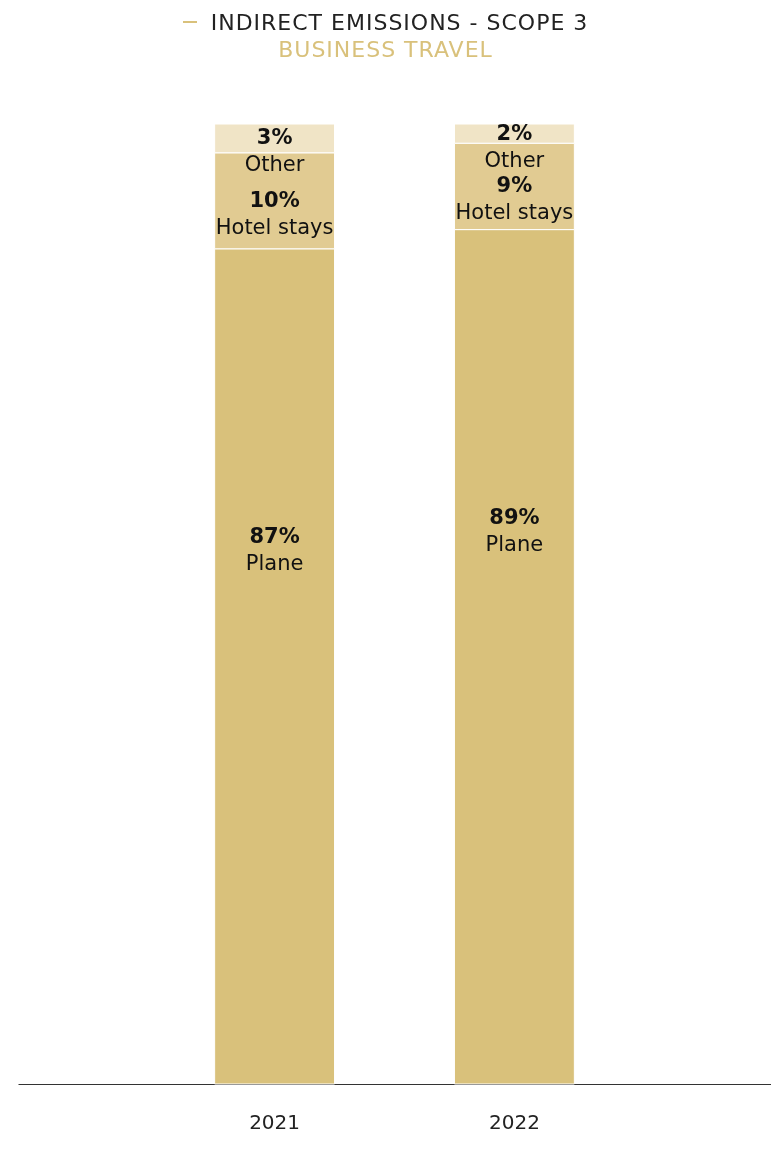 The width and height of the screenshot is (771, 1158). I want to click on x-tick-label: 2022, so click(514, 1121).